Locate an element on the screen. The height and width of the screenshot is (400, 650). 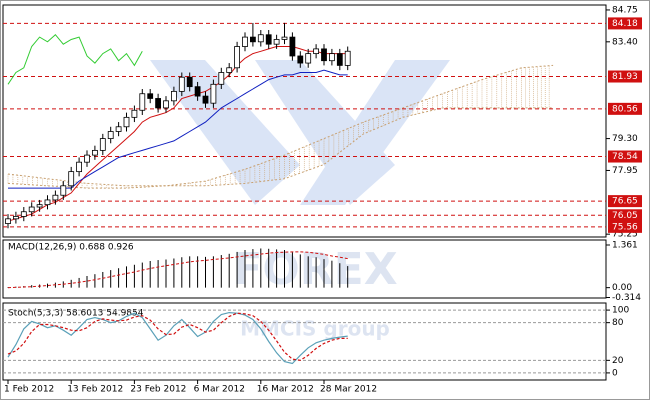
y-tick-label: 77.95 is located at coordinates (625, 171).